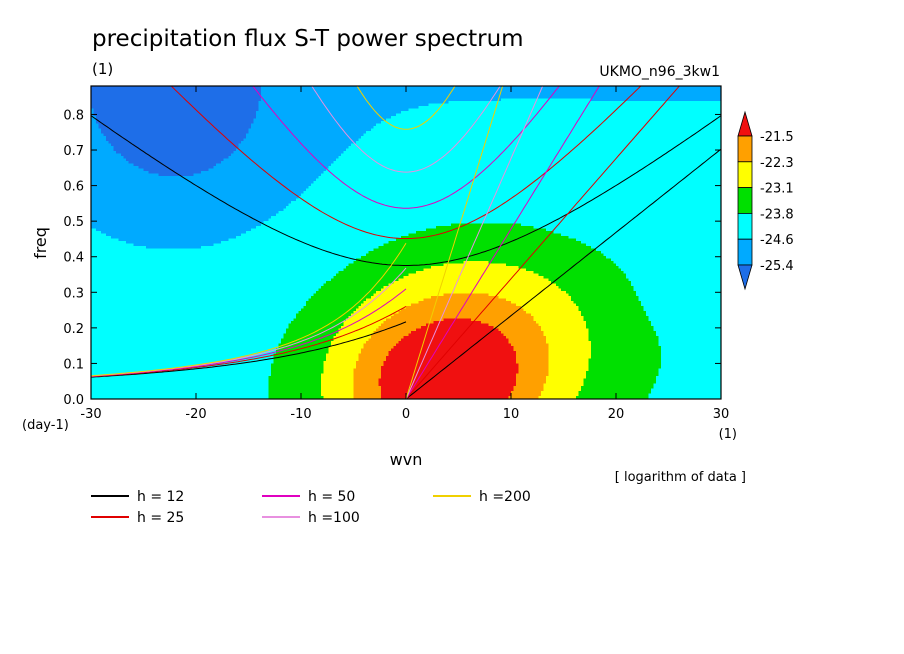 This screenshot has height=654, width=904. What do you see at coordinates (308, 39) in the screenshot?
I see `chart-title: precipitation flux S-T power spectrum` at bounding box center [308, 39].